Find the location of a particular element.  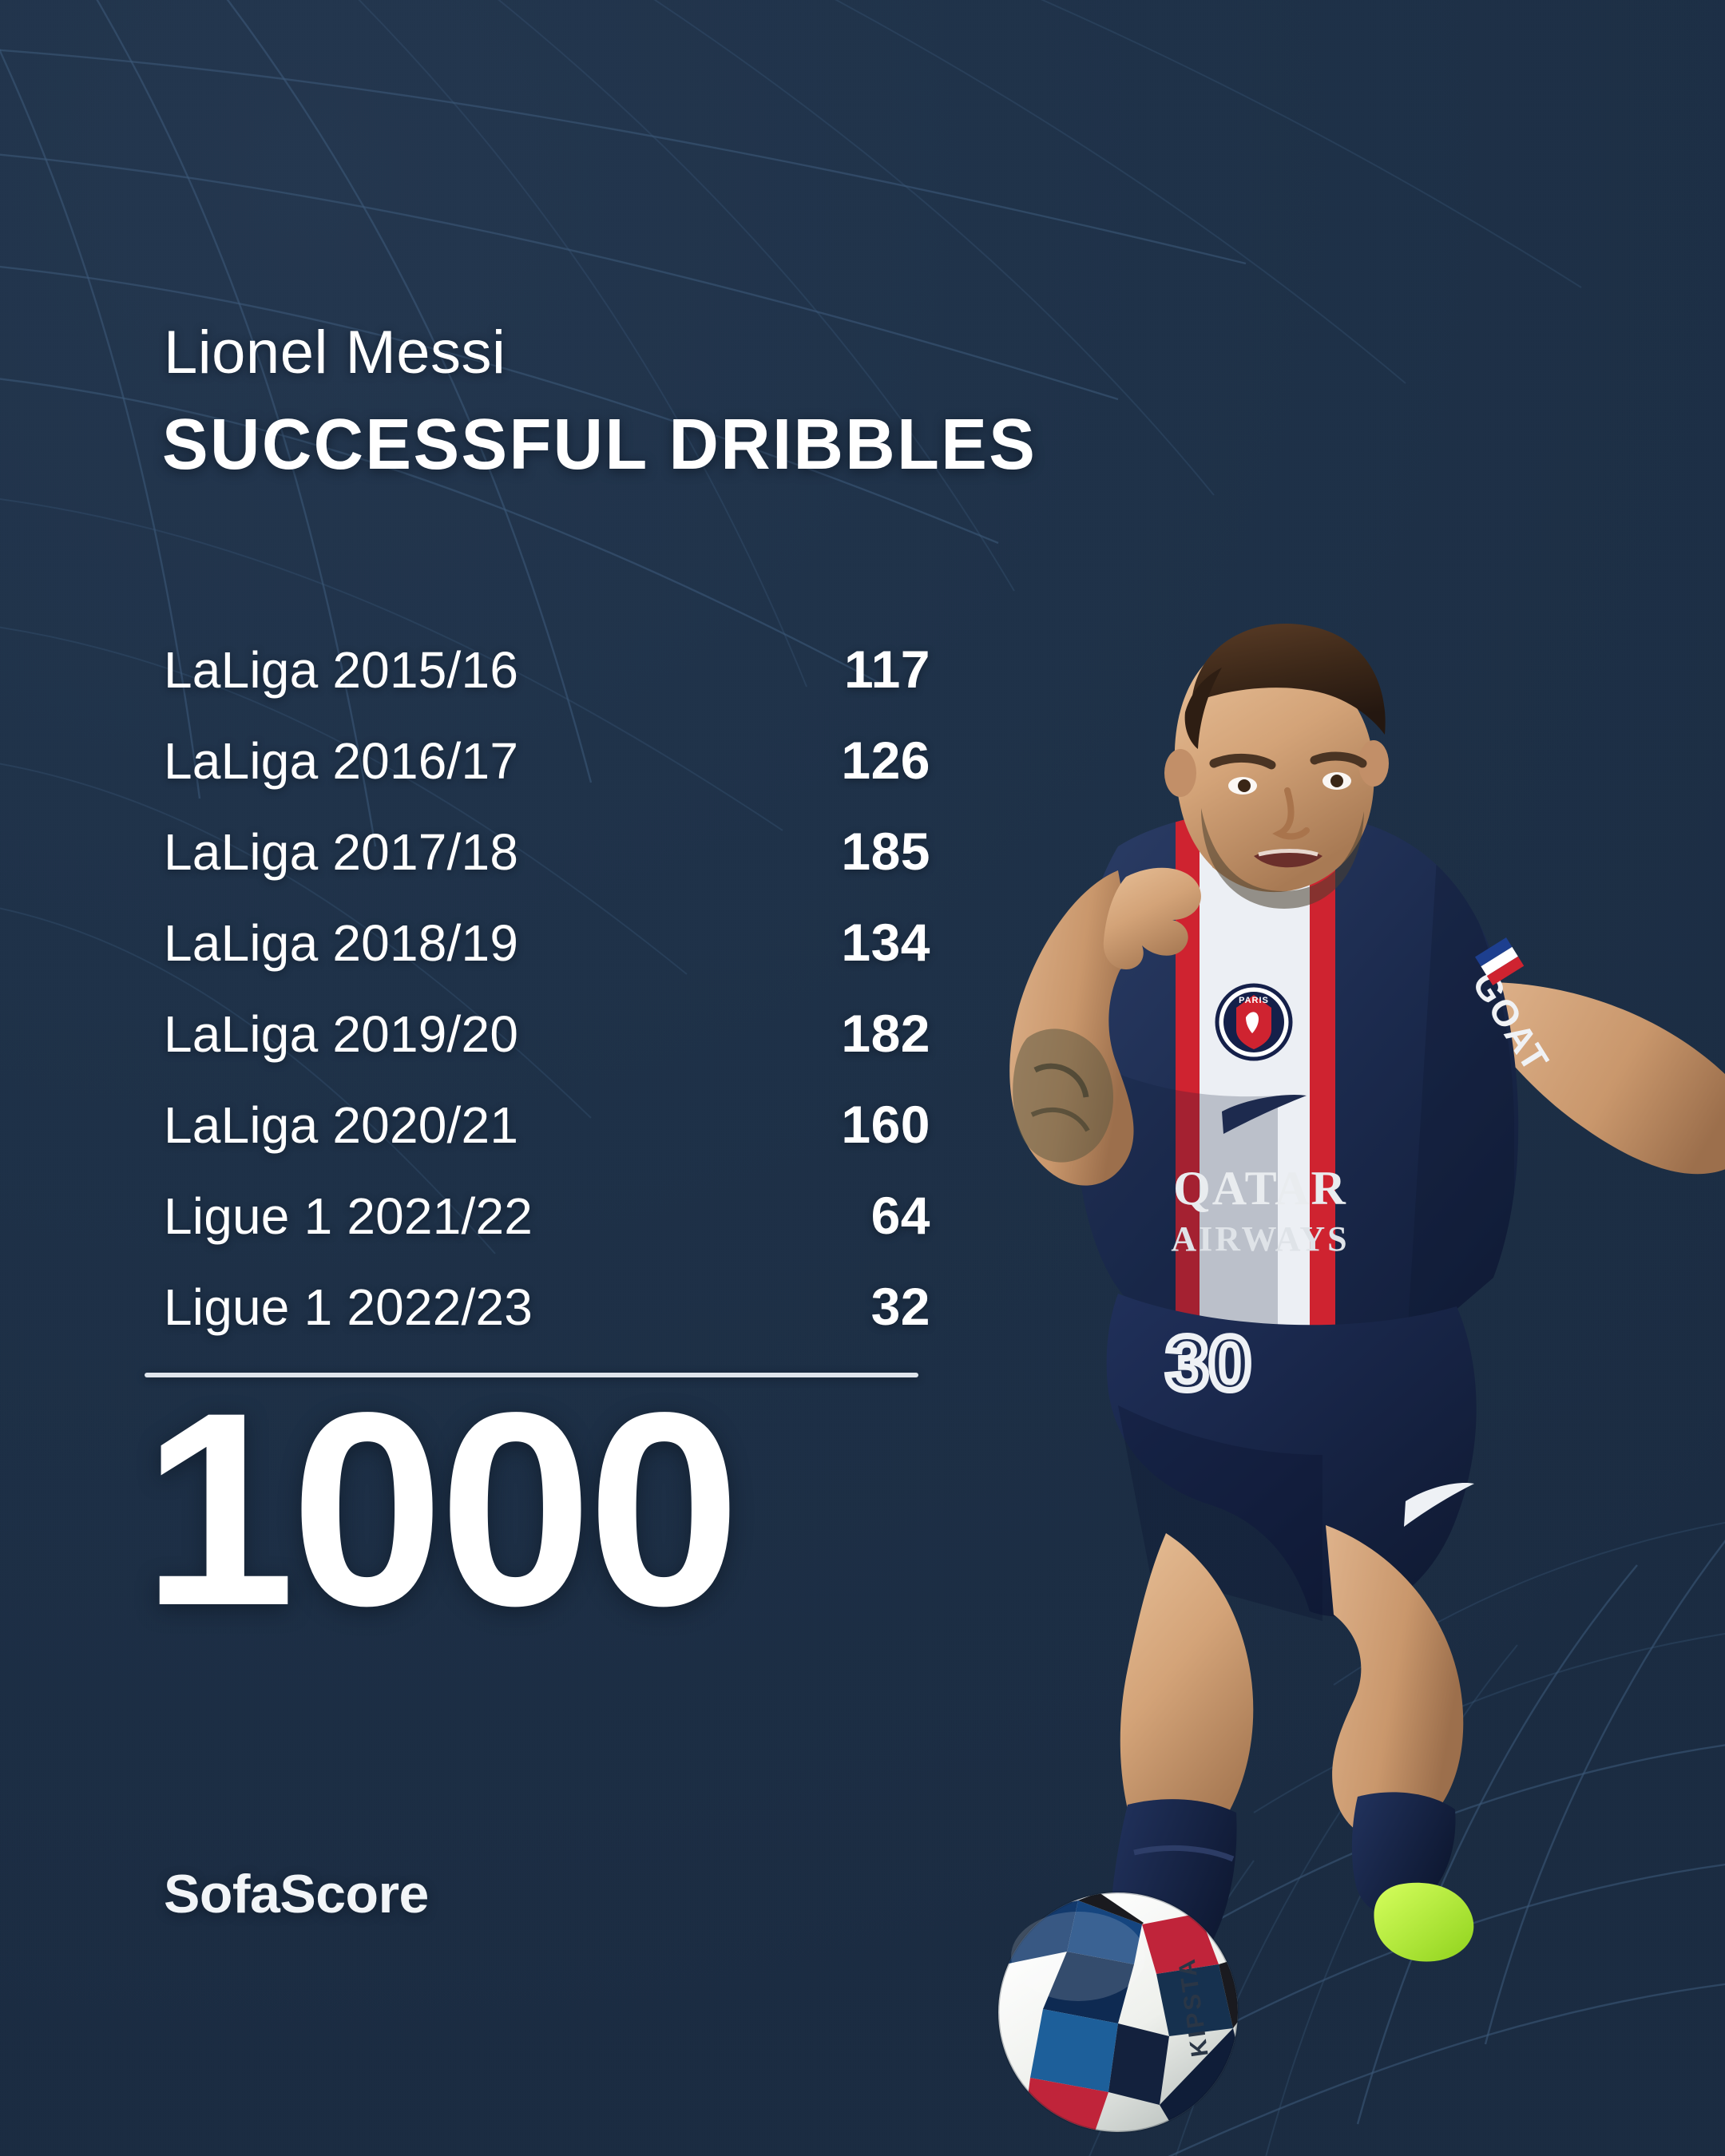

player-name: Lionel Messi is located at coordinates (335, 352).